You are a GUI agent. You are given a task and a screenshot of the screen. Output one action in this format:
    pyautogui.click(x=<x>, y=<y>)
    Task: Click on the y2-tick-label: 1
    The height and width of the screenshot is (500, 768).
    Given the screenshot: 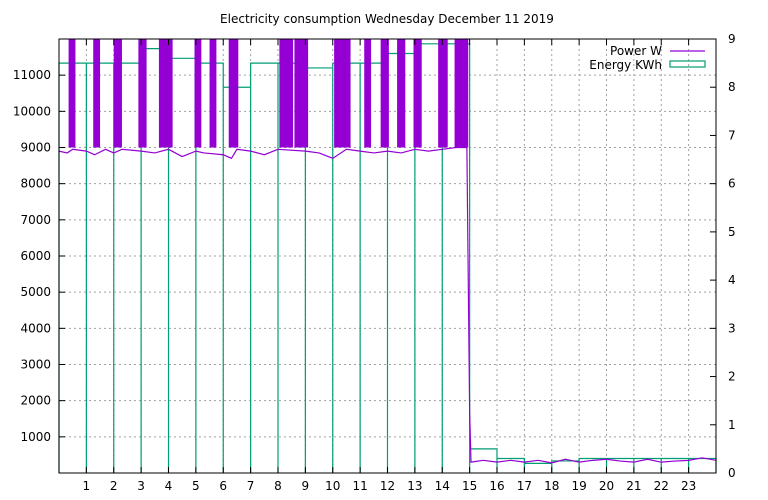 What is the action you would take?
    pyautogui.click(x=732, y=425)
    